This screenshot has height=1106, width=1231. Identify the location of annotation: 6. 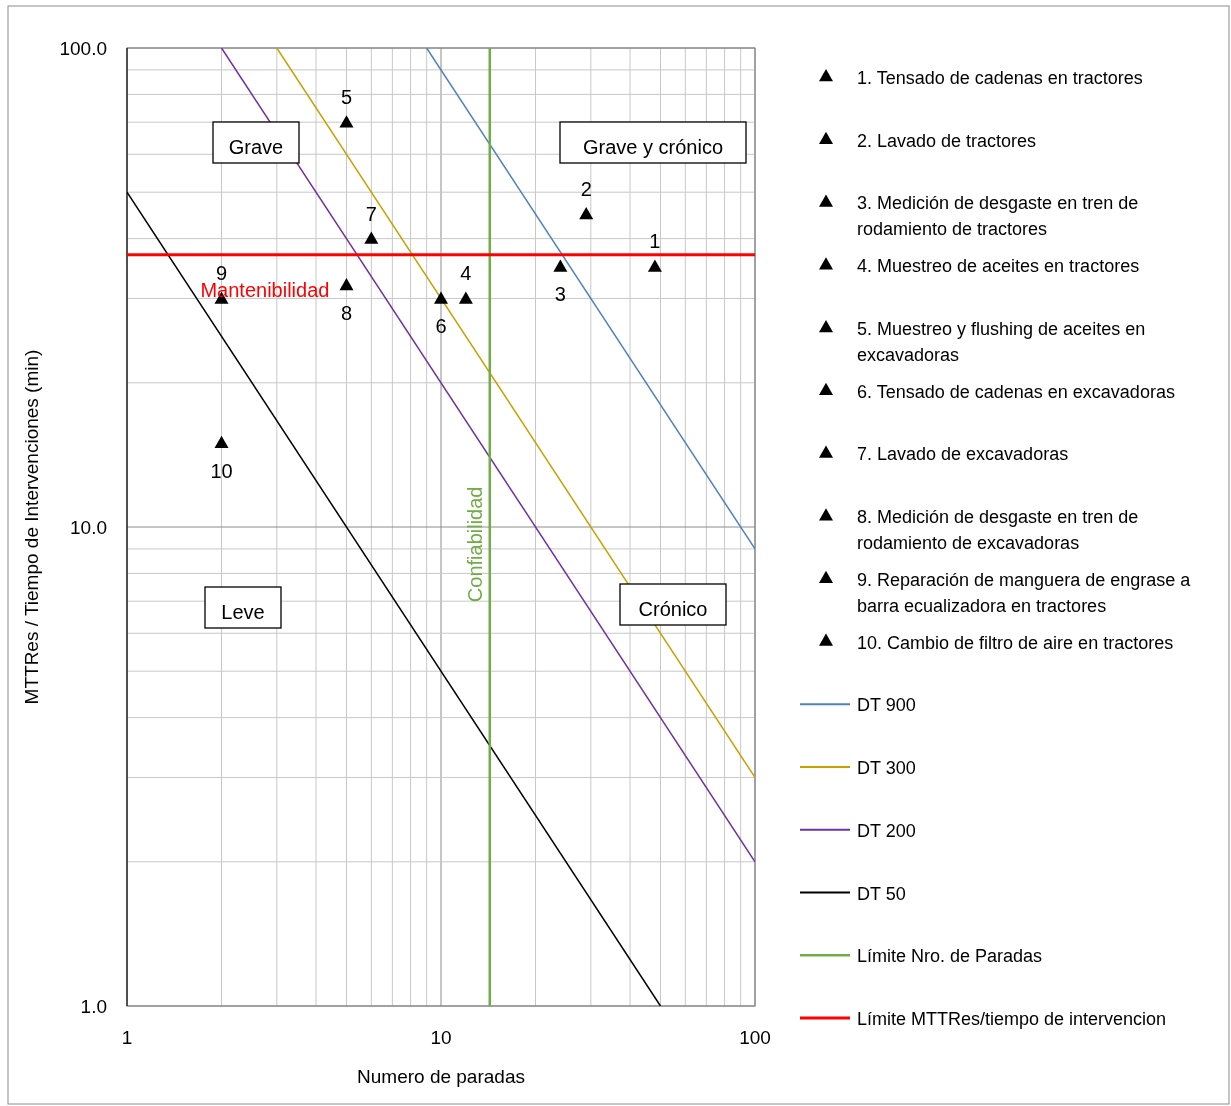
(441, 326).